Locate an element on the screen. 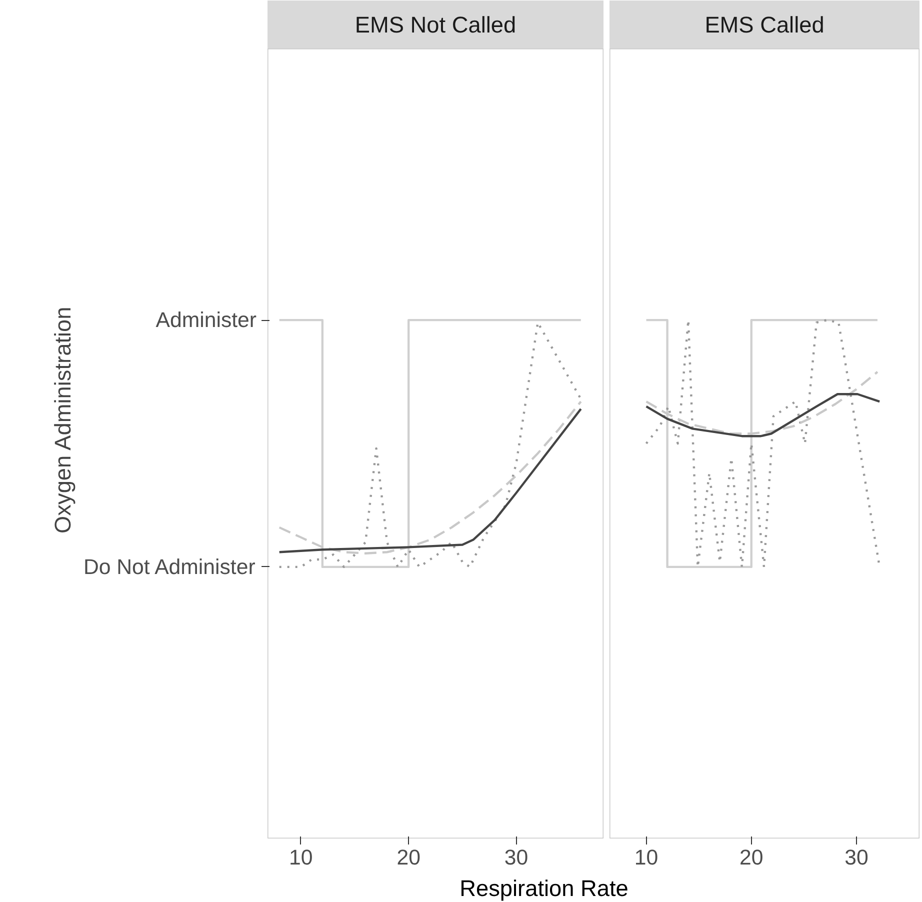 This screenshot has width=922, height=902. chart-title: EMS Not Called is located at coordinates (435, 25).